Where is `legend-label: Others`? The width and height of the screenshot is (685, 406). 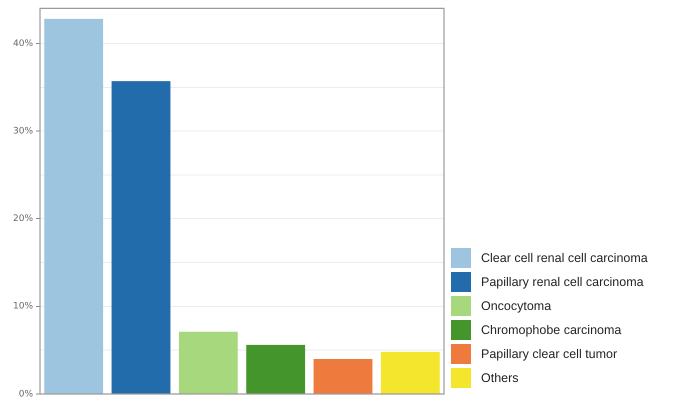
legend-label: Others is located at coordinates (500, 378).